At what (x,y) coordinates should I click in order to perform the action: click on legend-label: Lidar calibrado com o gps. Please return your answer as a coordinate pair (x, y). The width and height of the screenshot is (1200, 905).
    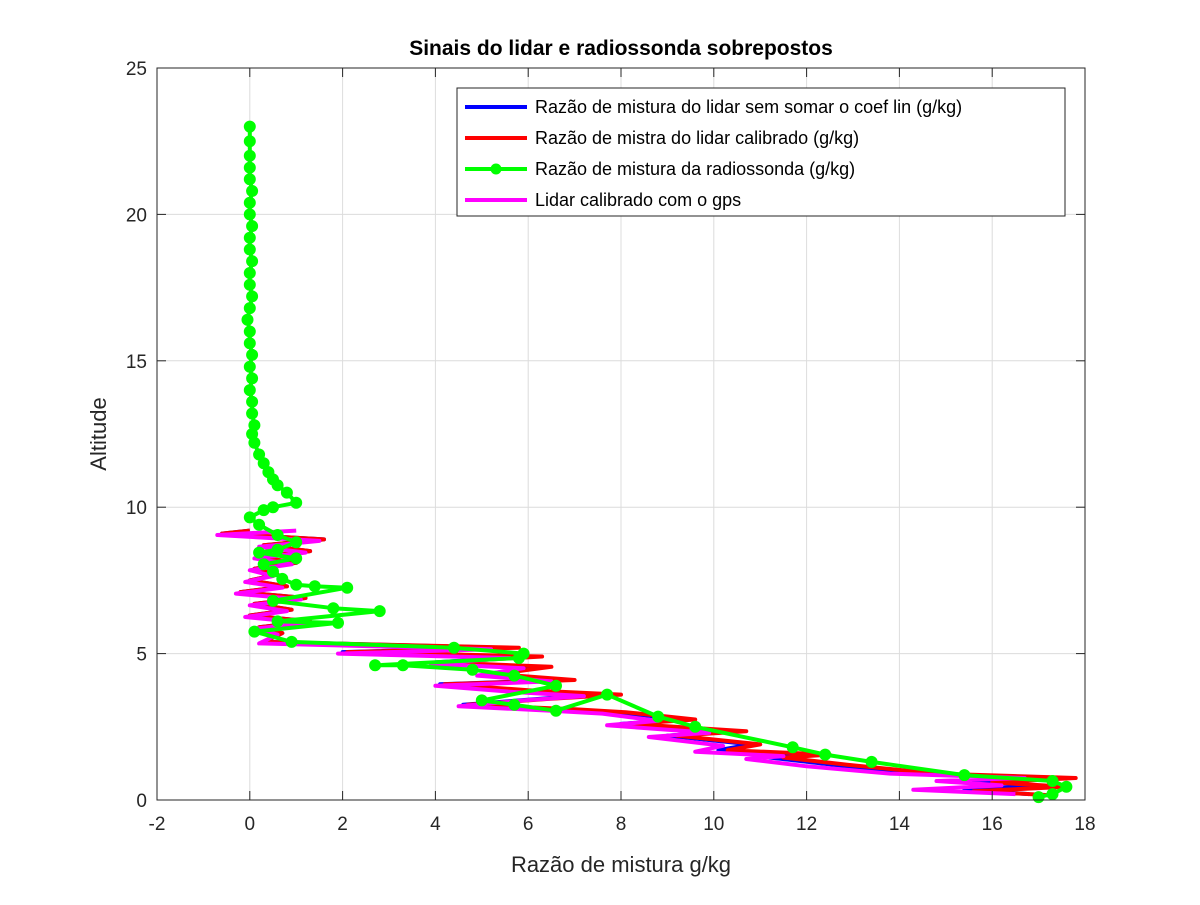
    Looking at the image, I should click on (638, 200).